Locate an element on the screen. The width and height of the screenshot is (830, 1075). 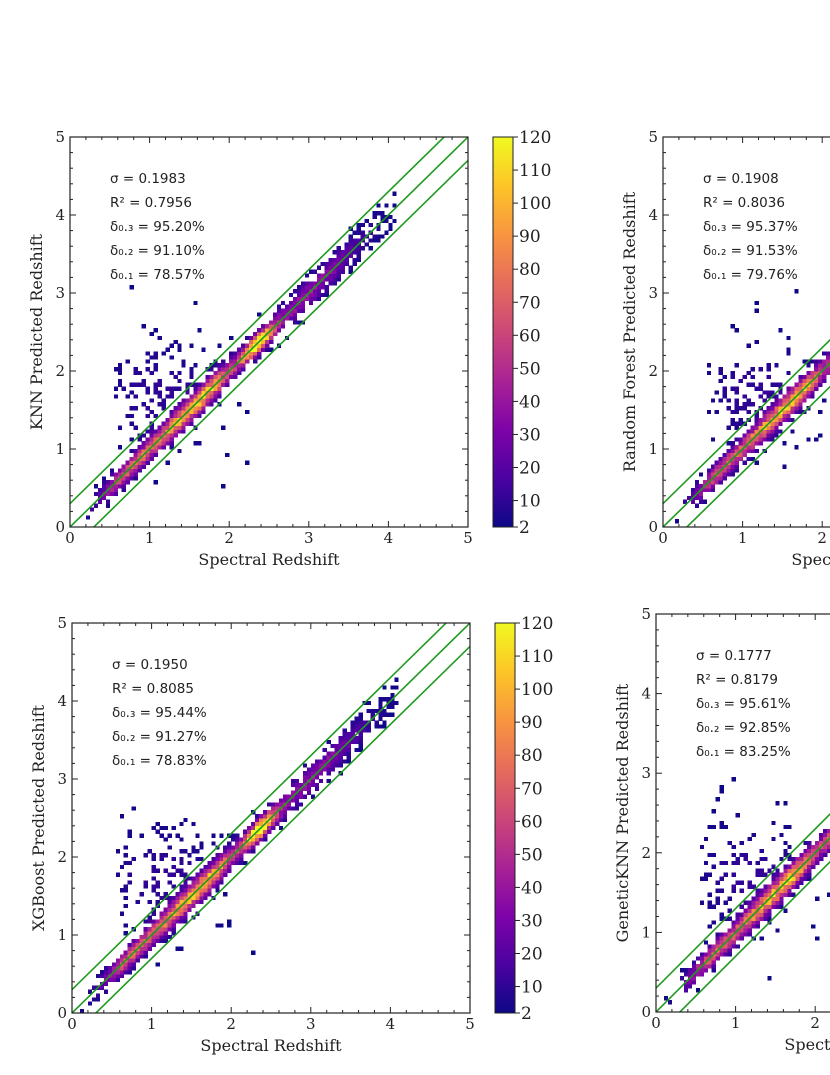
stat-annotation: R² = 0.7956 is located at coordinates (151, 203).